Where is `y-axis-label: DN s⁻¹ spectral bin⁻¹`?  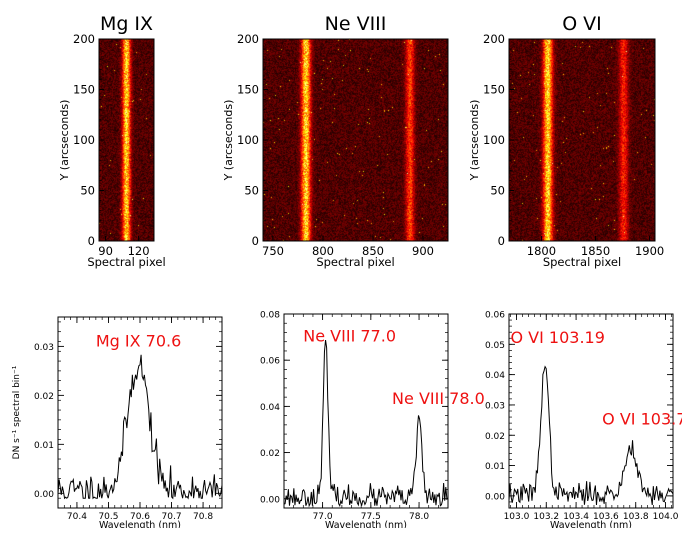
y-axis-label: DN s⁻¹ spectral bin⁻¹ is located at coordinates (17, 412).